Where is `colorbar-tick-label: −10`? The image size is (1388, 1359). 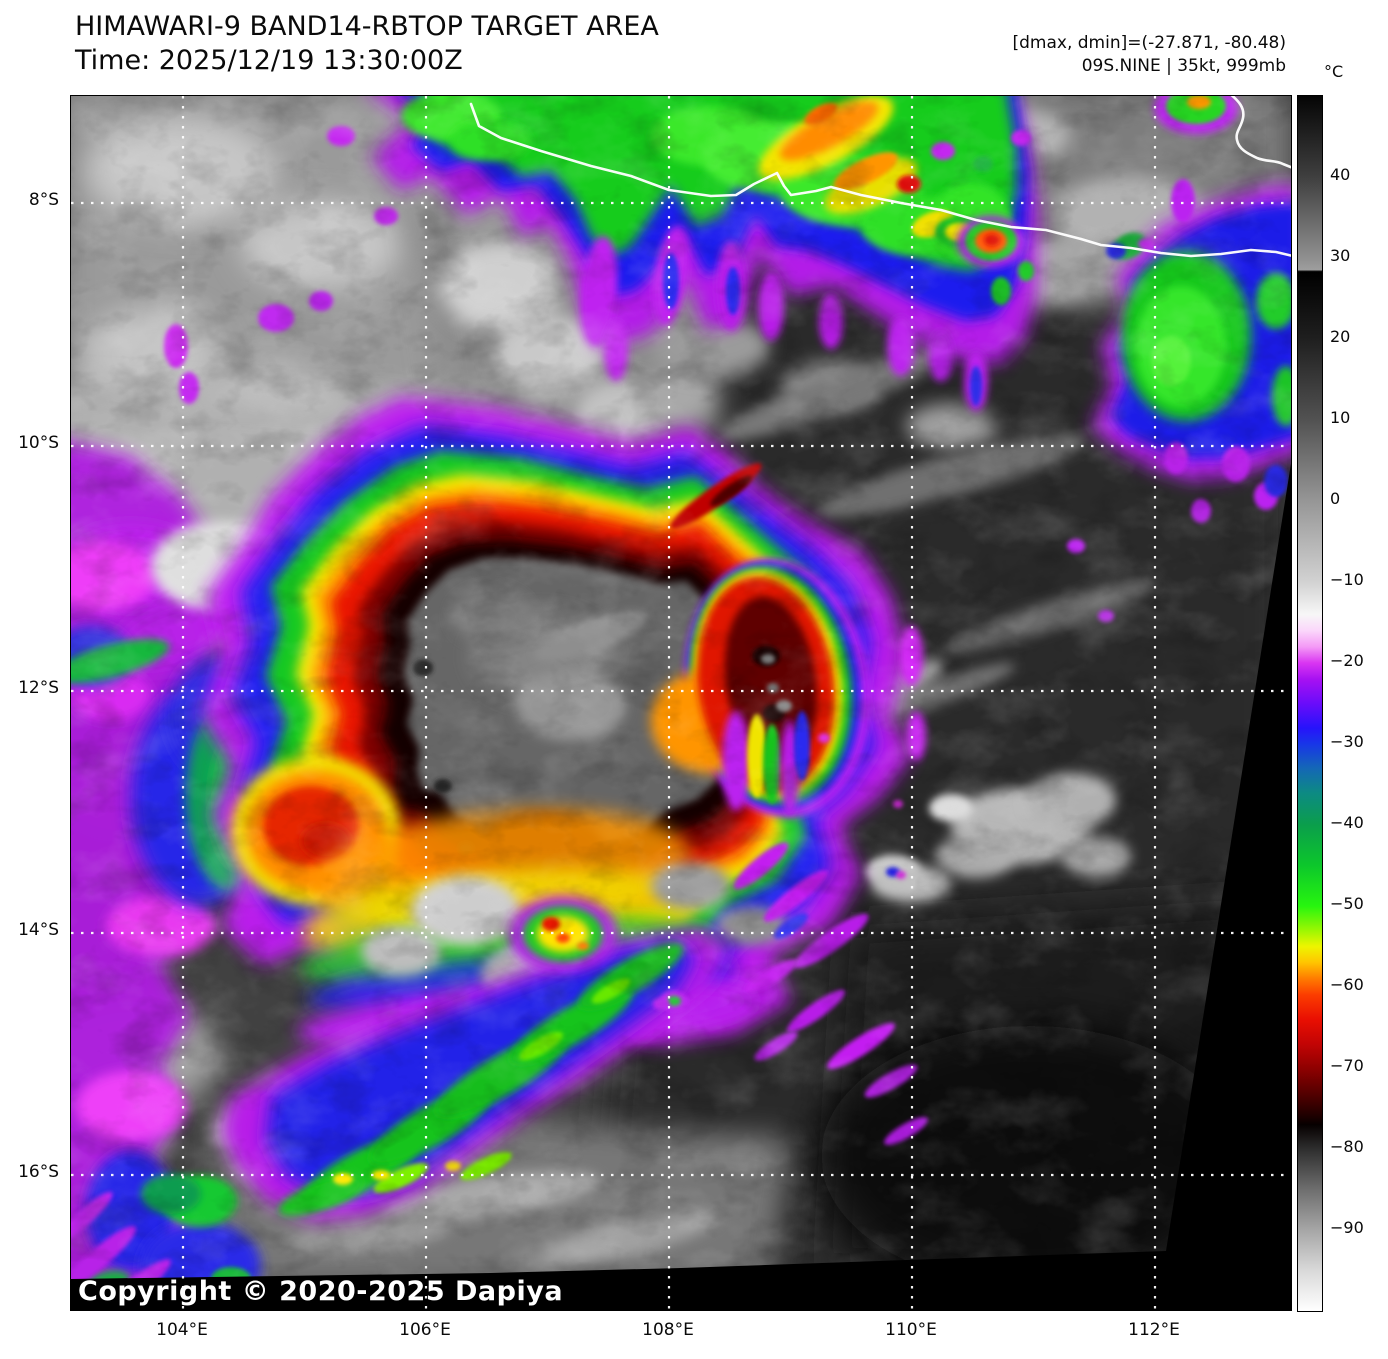 colorbar-tick-label: −10 is located at coordinates (1347, 579).